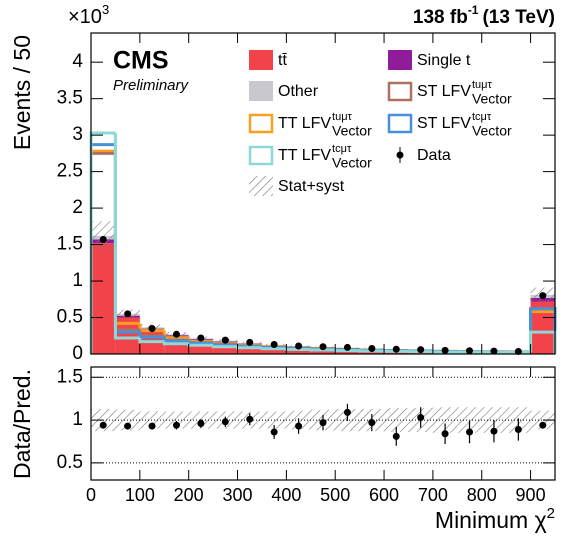 The height and width of the screenshot is (548, 580). Describe the element at coordinates (440, 17) in the screenshot. I see `lumi-value: 138 fb` at that location.